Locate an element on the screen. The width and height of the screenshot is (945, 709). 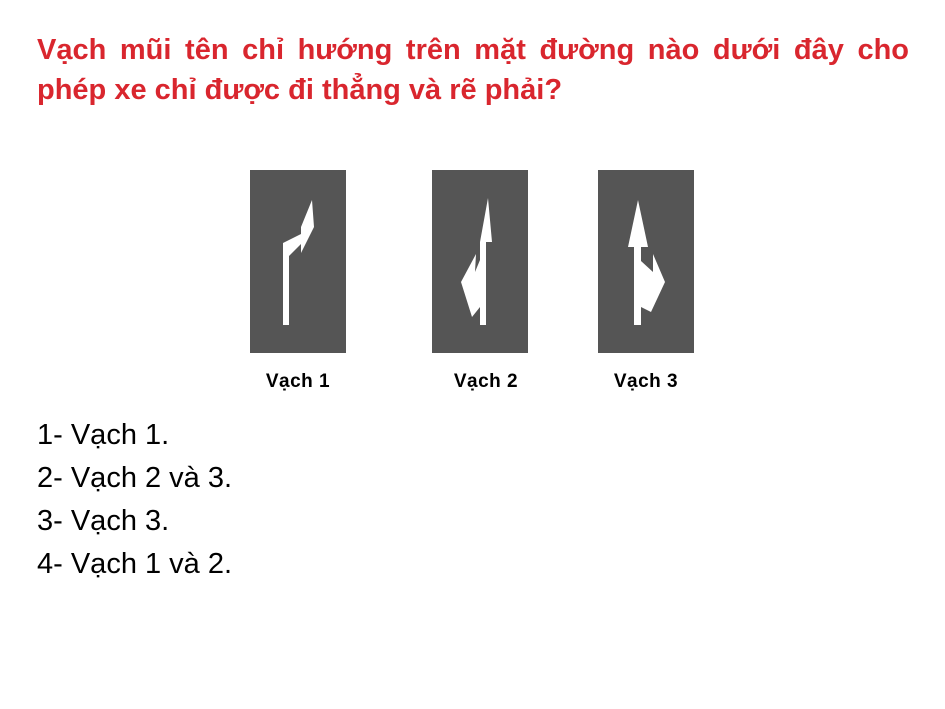
right-turn-arrow-icon is located at coordinates (298, 262).